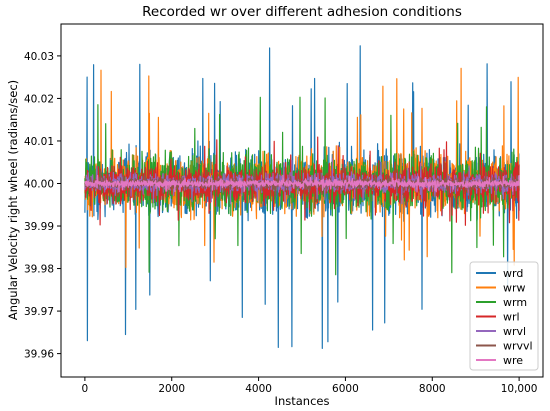 Image resolution: width=550 pixels, height=411 pixels. Describe the element at coordinates (514, 288) in the screenshot. I see `legend-label-wrw: wrw` at that location.